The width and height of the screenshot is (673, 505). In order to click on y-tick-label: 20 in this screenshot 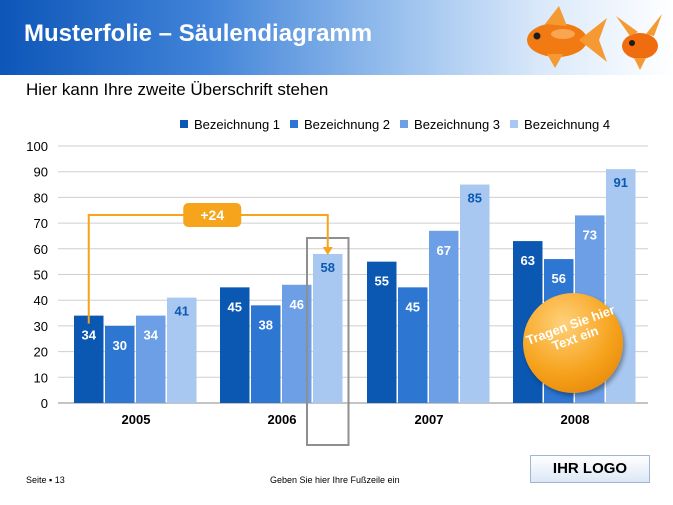, I will do `click(41, 352)`.